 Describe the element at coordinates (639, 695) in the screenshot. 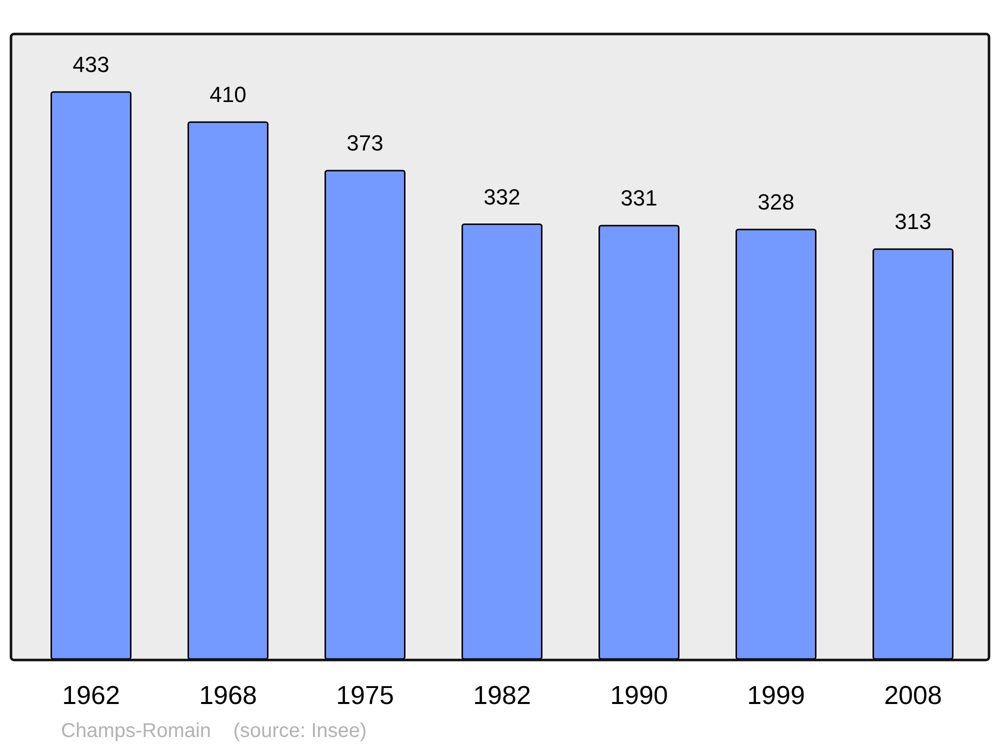

I see `x-tick-label: 1990` at that location.